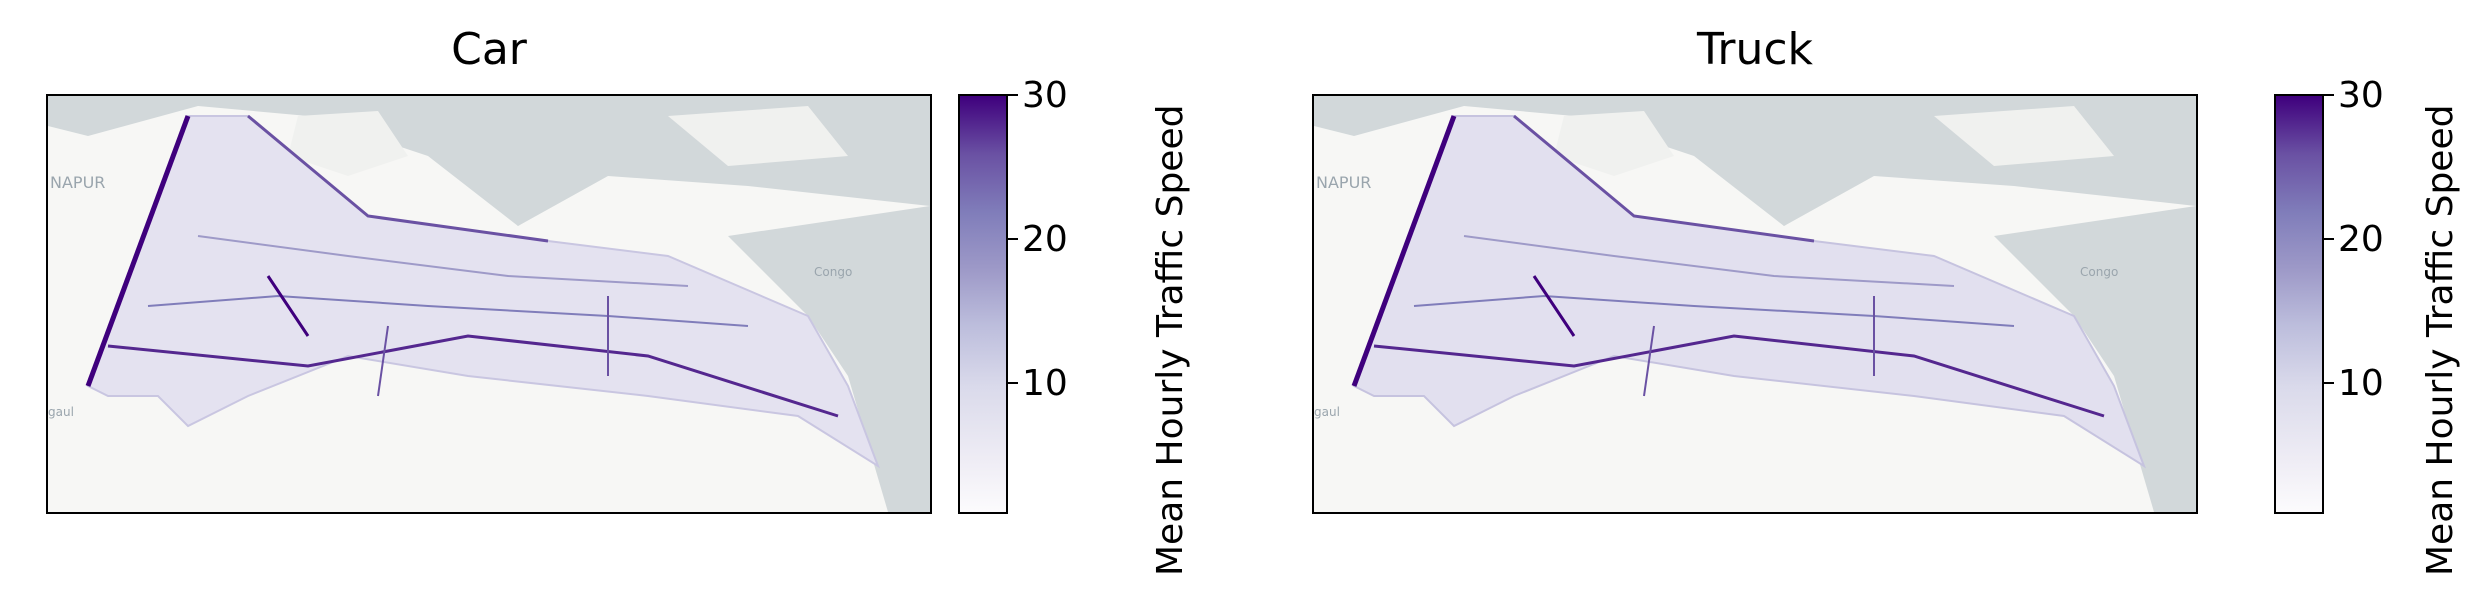 The width and height of the screenshot is (2490, 606). What do you see at coordinates (1170, 340) in the screenshot?
I see `colorbar-label-car: Mean Hourly Traffic Speed` at bounding box center [1170, 340].